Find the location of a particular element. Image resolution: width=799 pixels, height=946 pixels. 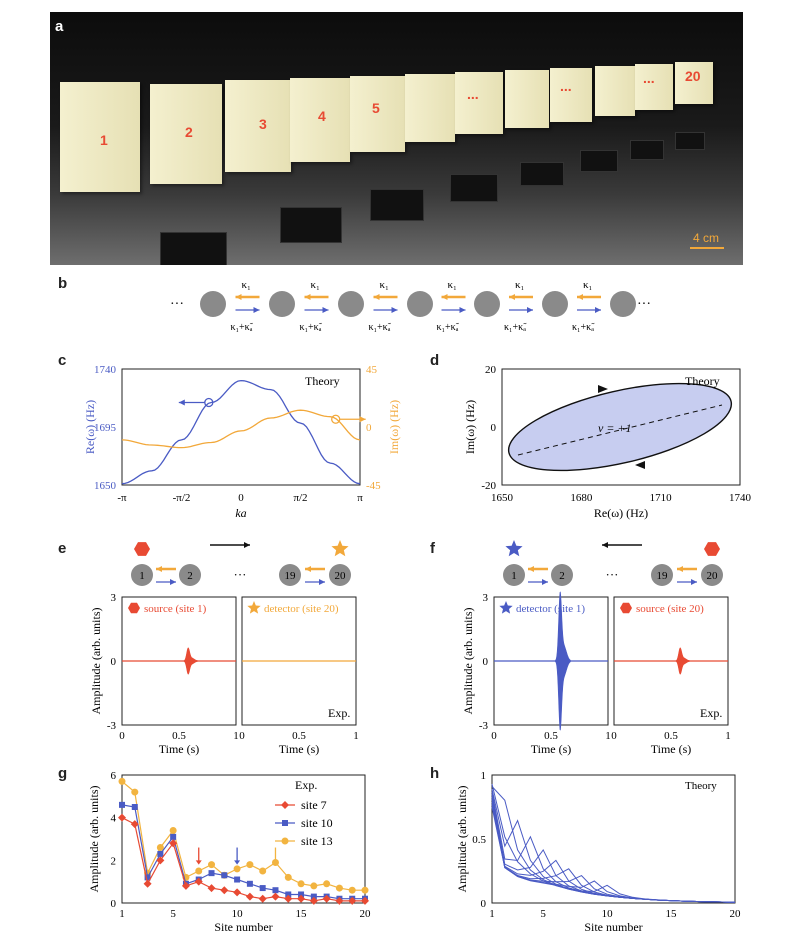

y-axis-label: Amplitude (arb. units) is located at coordinates (94, 839).